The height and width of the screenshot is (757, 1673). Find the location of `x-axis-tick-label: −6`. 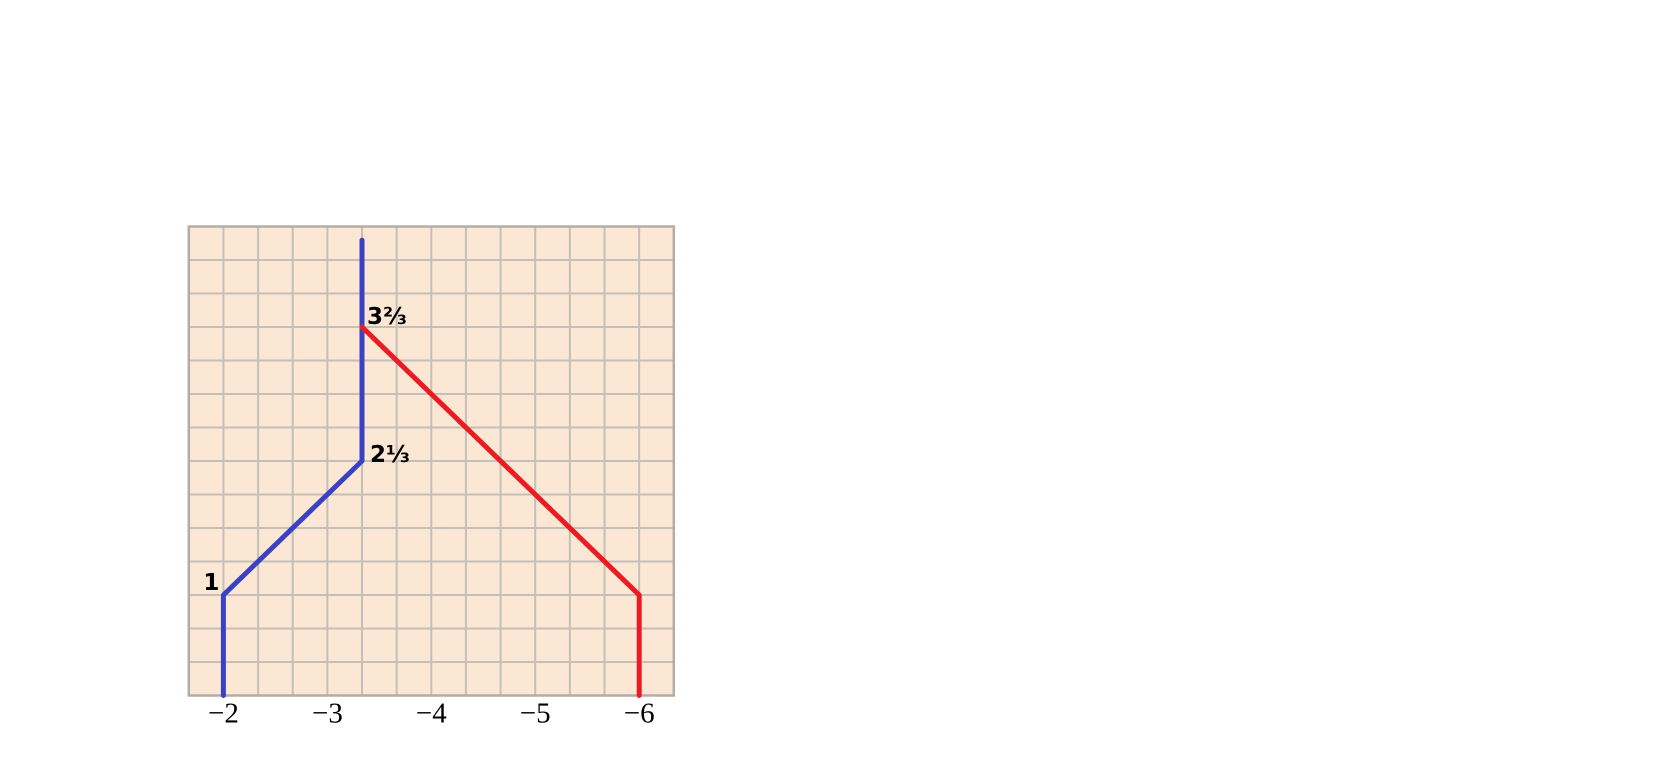

x-axis-tick-label: −6 is located at coordinates (639, 714).